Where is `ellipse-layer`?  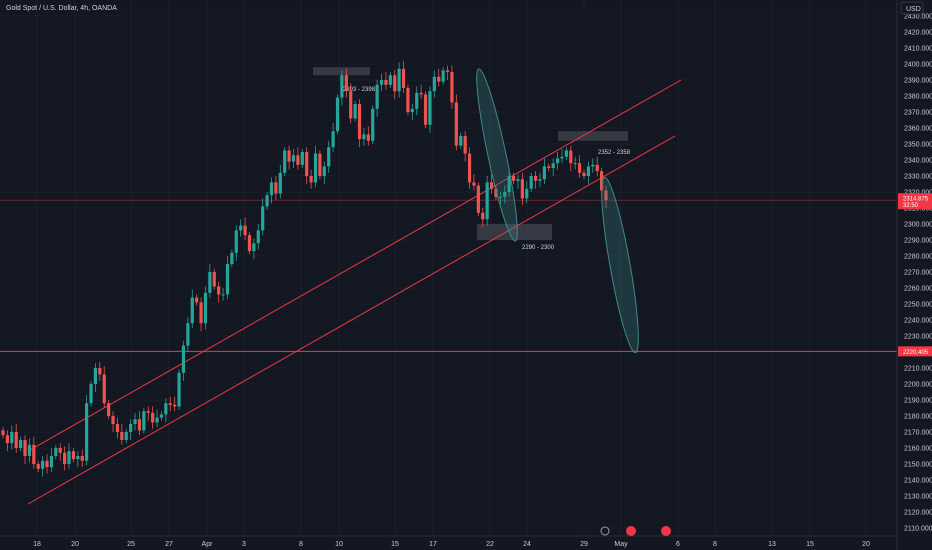
ellipse-layer is located at coordinates (558, 211).